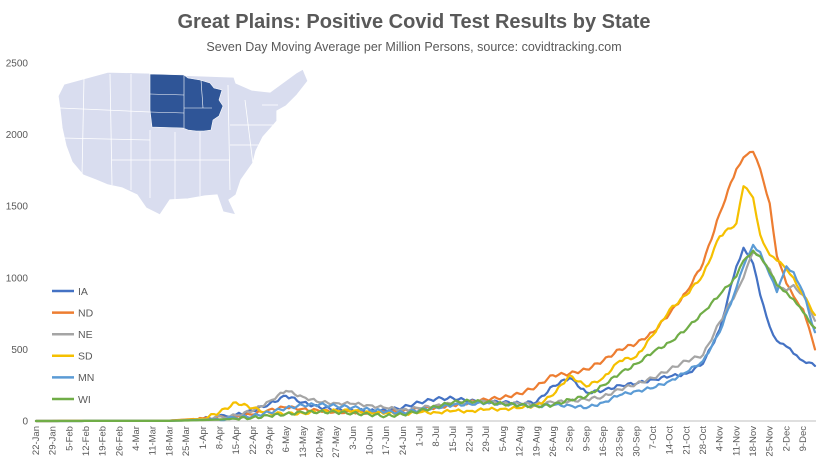 Image resolution: width=828 pixels, height=461 pixels. What do you see at coordinates (453, 439) in the screenshot?
I see `x-tick-label: 15-Jul` at bounding box center [453, 439].